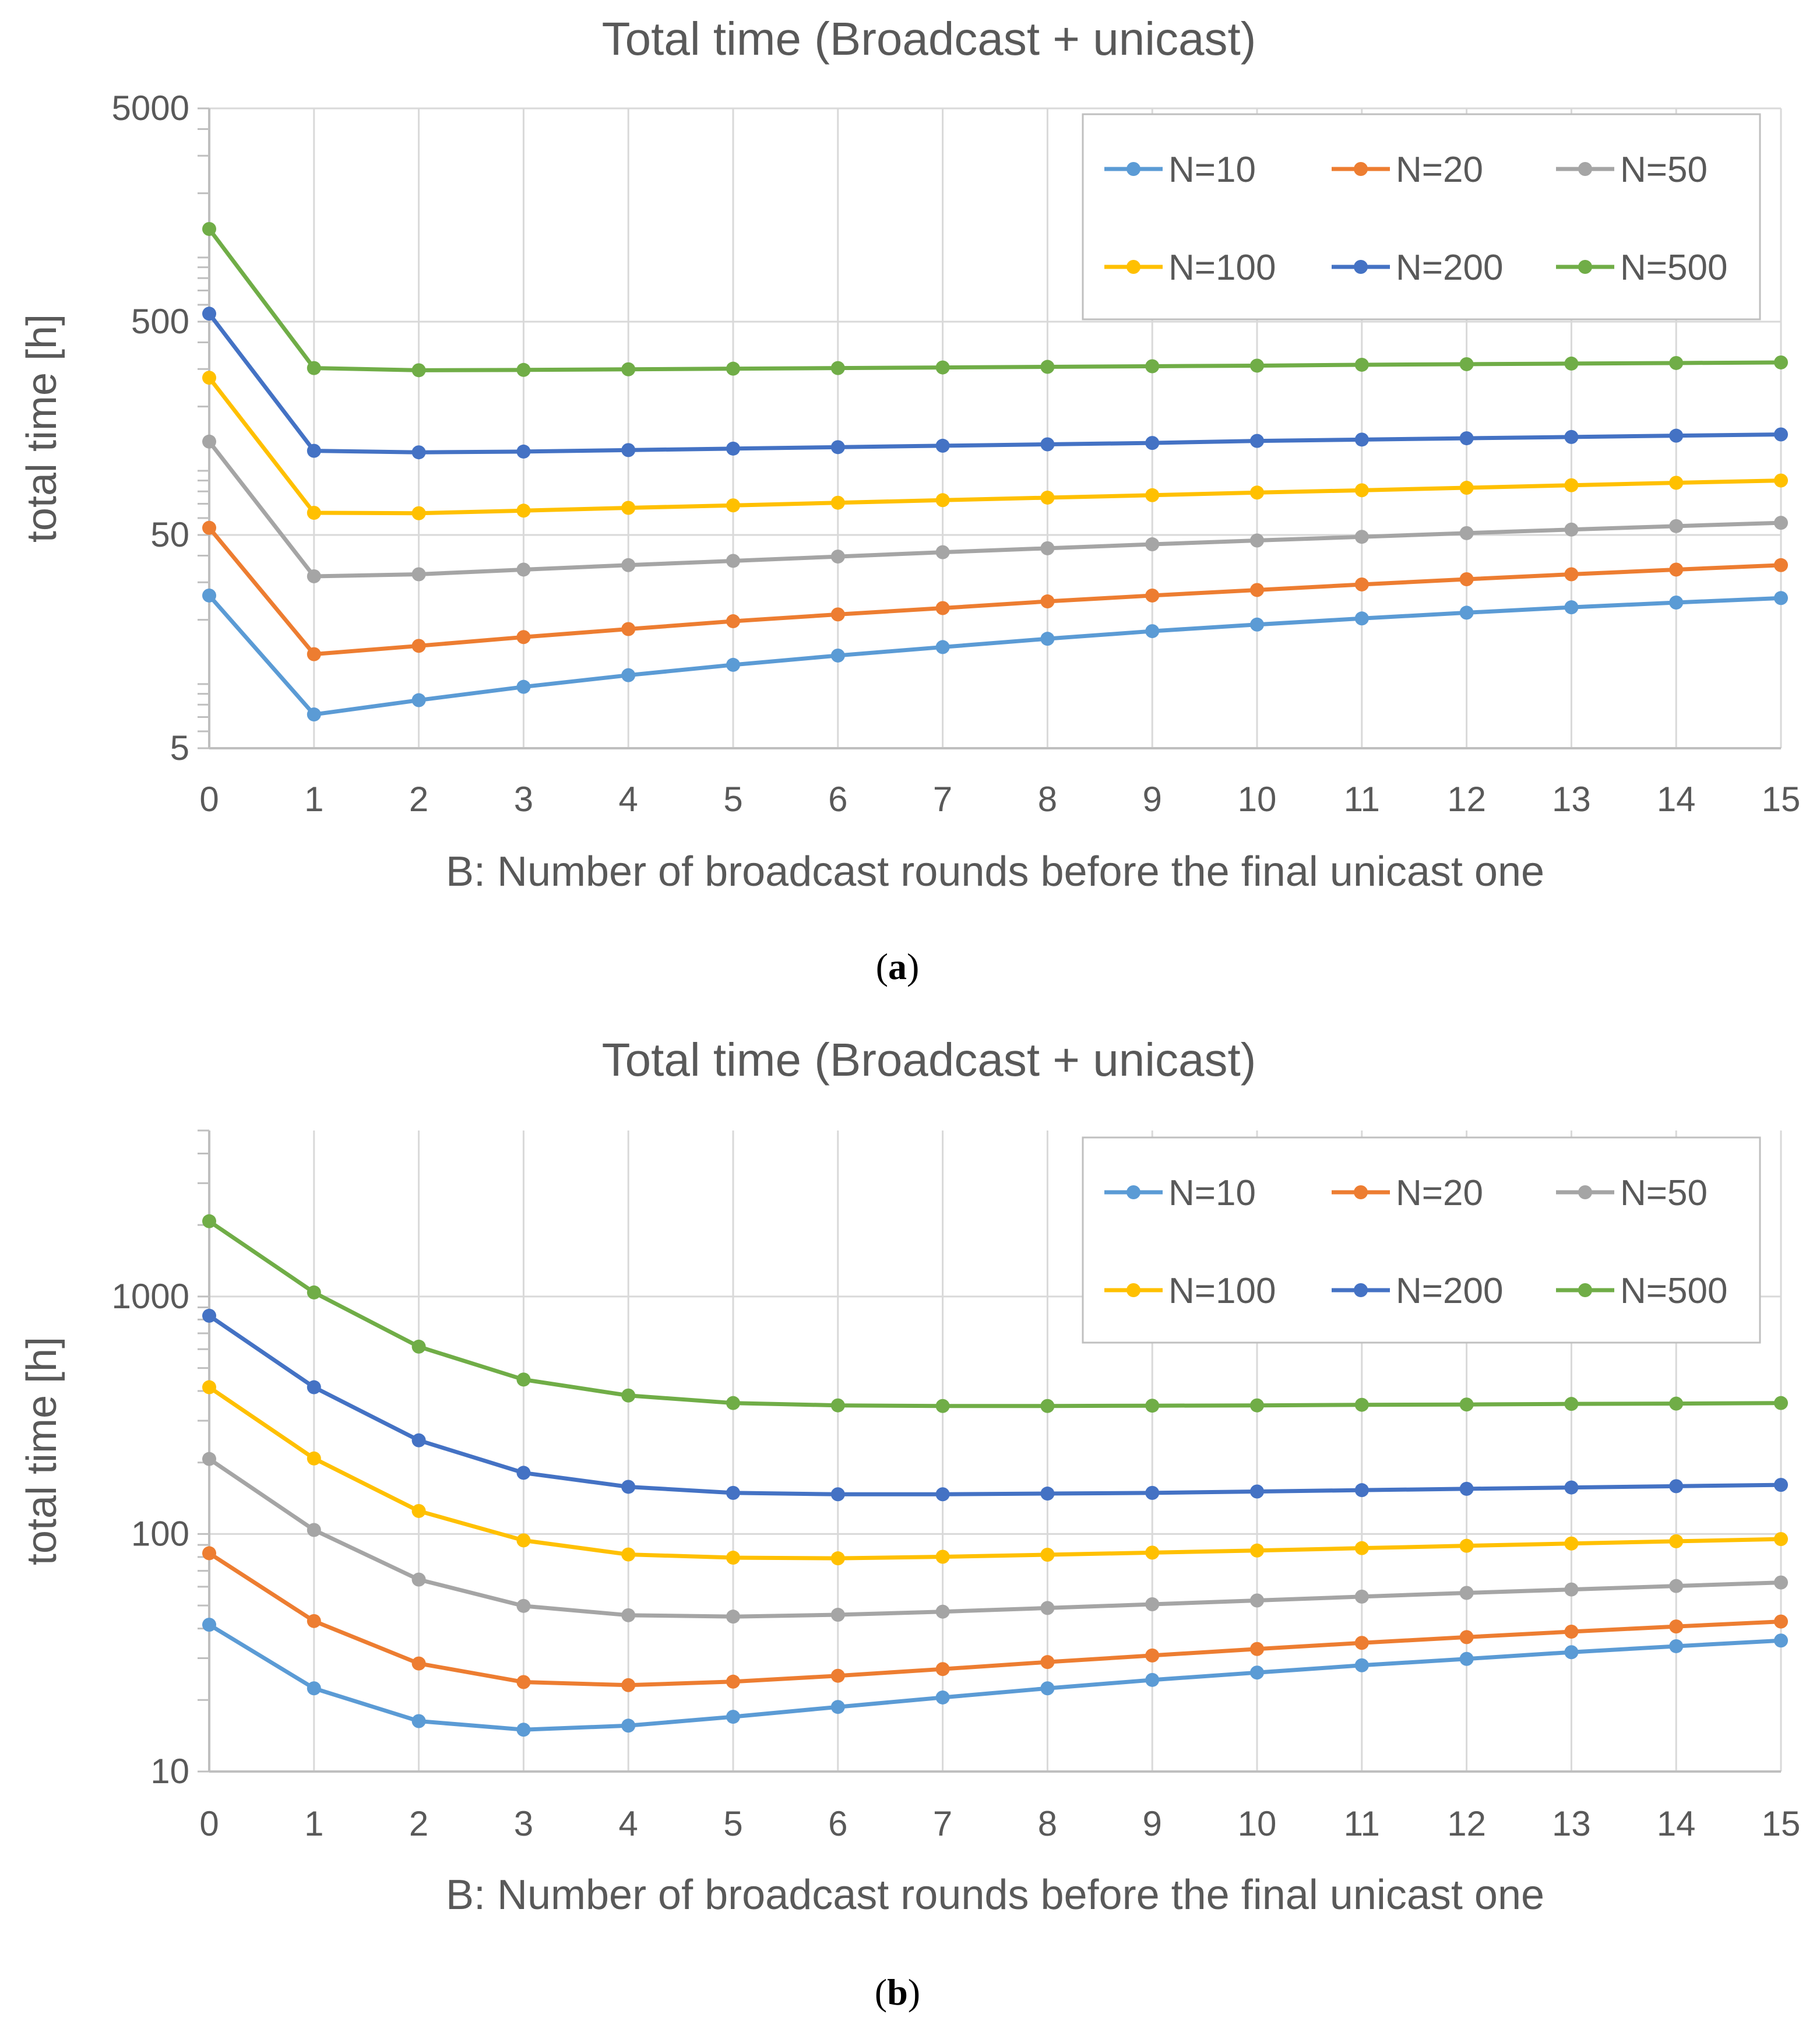 The height and width of the screenshot is (2025, 1820). What do you see at coordinates (1362, 1824) in the screenshot?
I see `x-tick-label: 11` at bounding box center [1362, 1824].